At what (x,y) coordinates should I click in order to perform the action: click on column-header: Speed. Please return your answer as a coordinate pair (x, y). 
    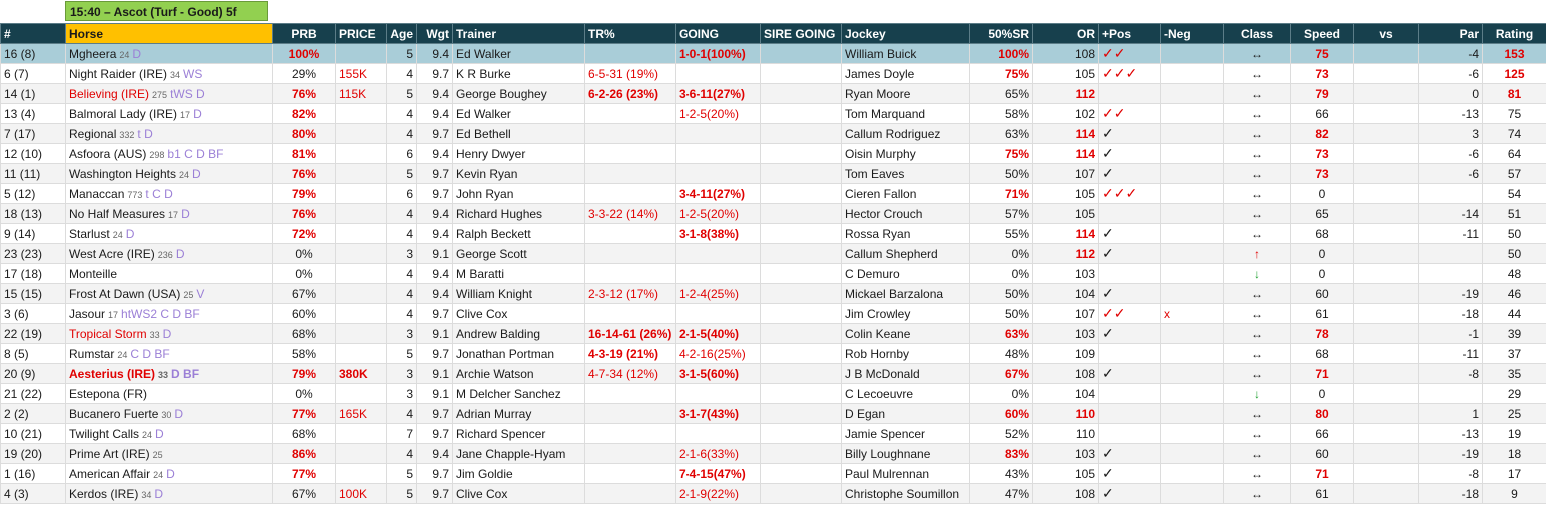
    Looking at the image, I should click on (1322, 33).